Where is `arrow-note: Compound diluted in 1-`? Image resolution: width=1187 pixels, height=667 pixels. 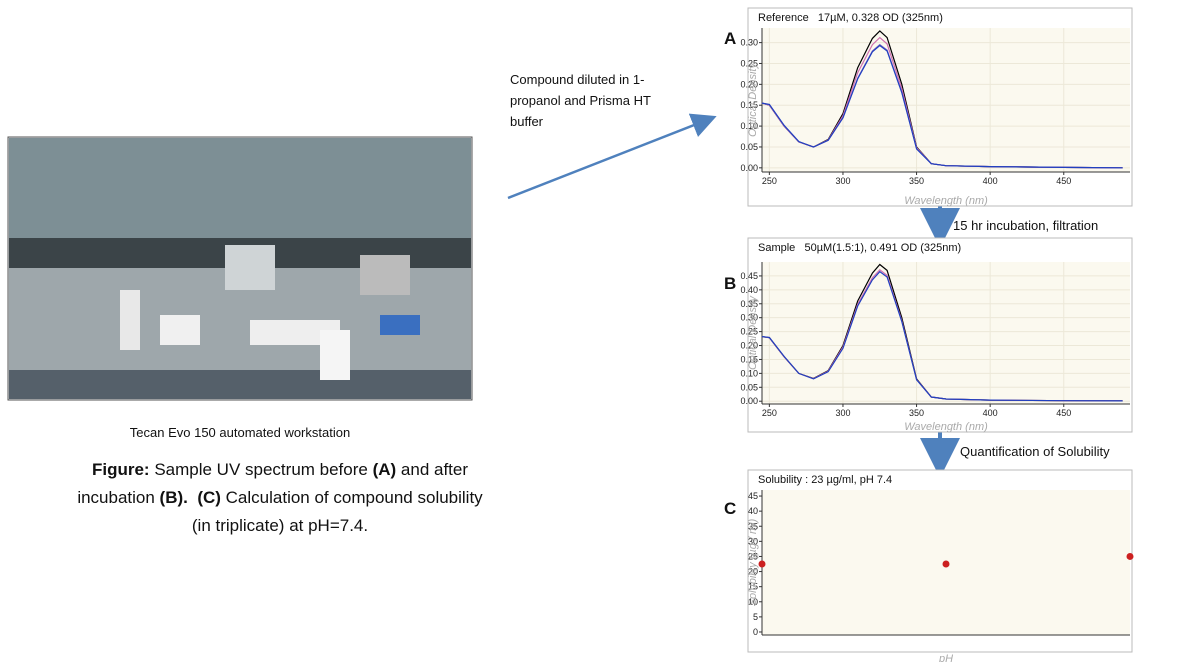
arrow-note: Compound diluted in 1- is located at coordinates (577, 79).